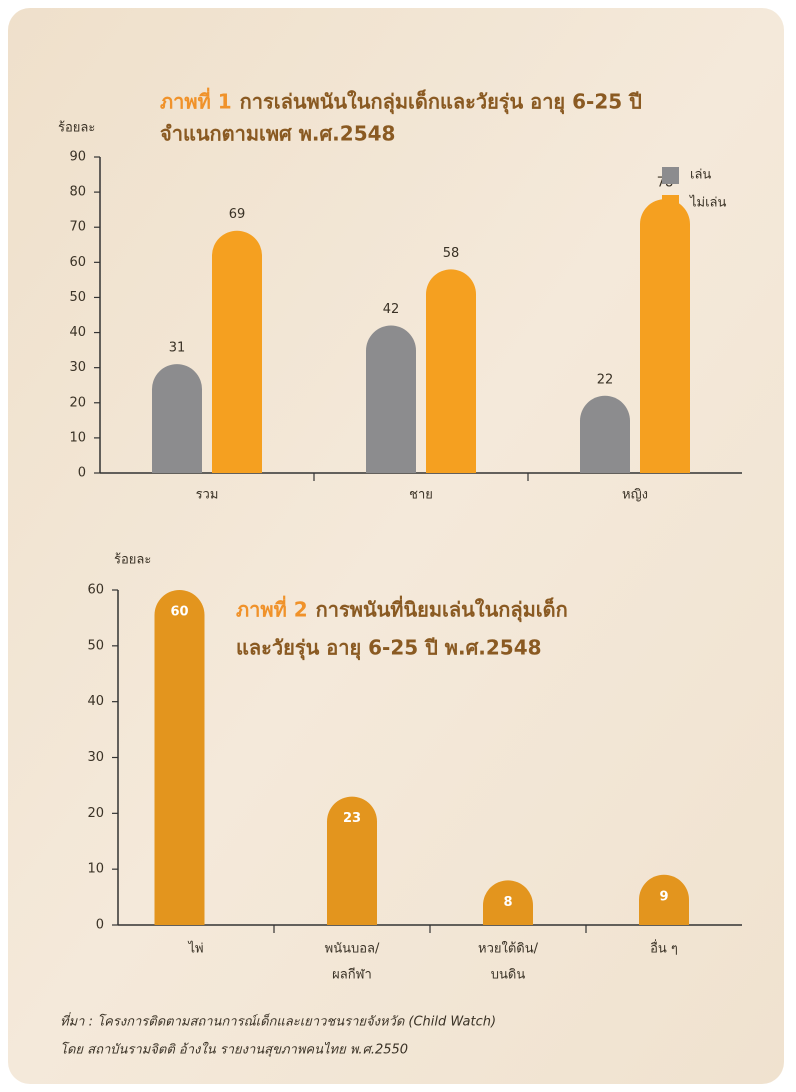  Describe the element at coordinates (700, 175) in the screenshot. I see `legend-label: เล่น` at that location.